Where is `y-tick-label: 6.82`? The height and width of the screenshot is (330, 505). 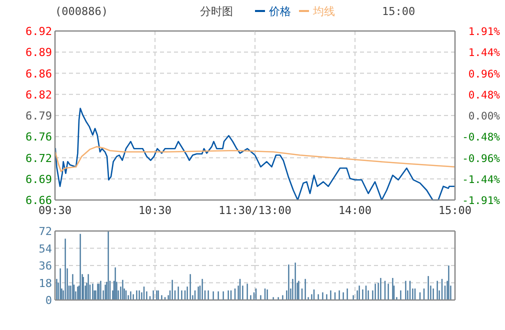
y-tick-label: 6.82 is located at coordinates (39, 95).